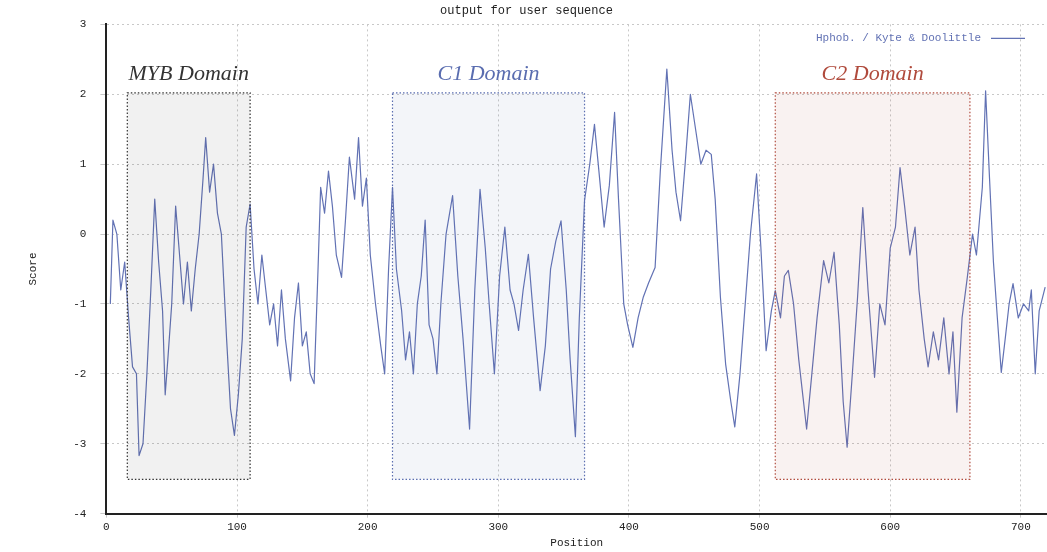 The image size is (1047, 552). Describe the element at coordinates (32, 269) in the screenshot. I see `y-axis-title: Score` at that location.